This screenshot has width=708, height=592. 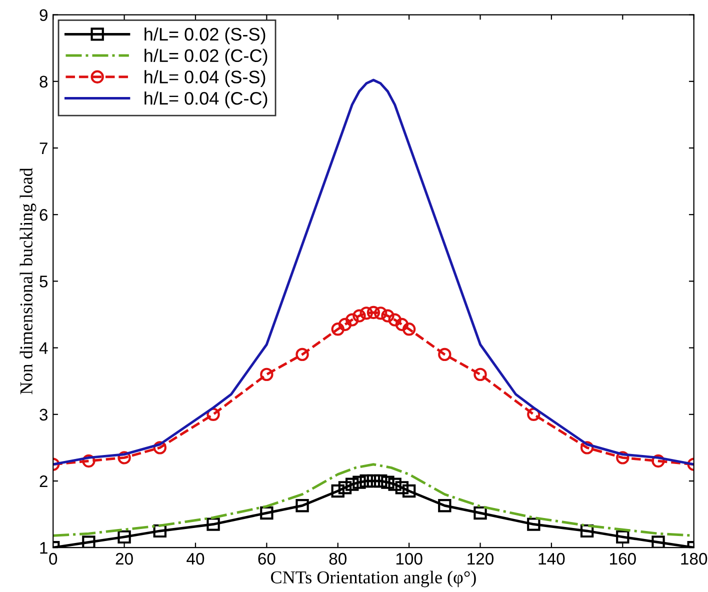 What do you see at coordinates (44, 82) in the screenshot?
I see `y-tick-label: 8` at bounding box center [44, 82].